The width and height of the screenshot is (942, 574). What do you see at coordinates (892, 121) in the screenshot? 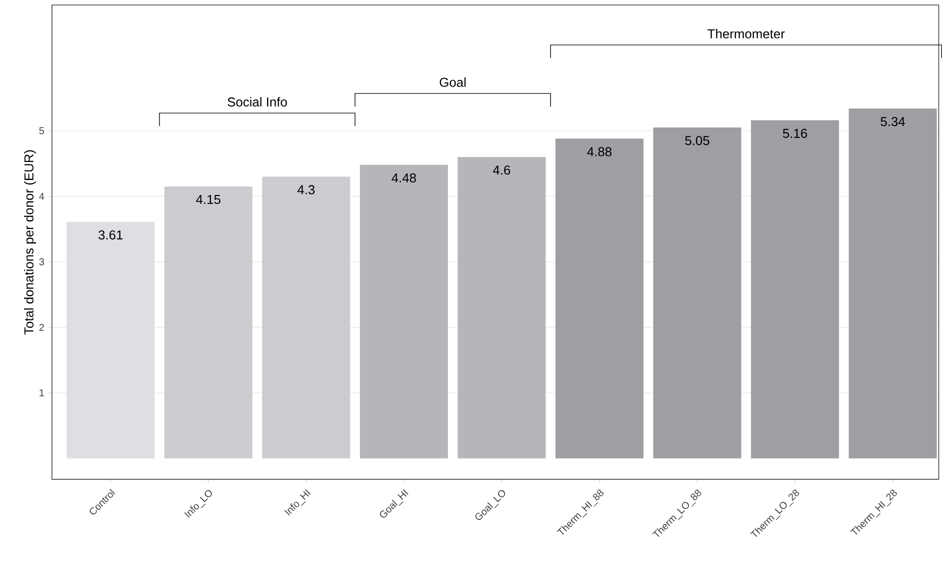
I see `data-label: 5.34` at bounding box center [892, 121].